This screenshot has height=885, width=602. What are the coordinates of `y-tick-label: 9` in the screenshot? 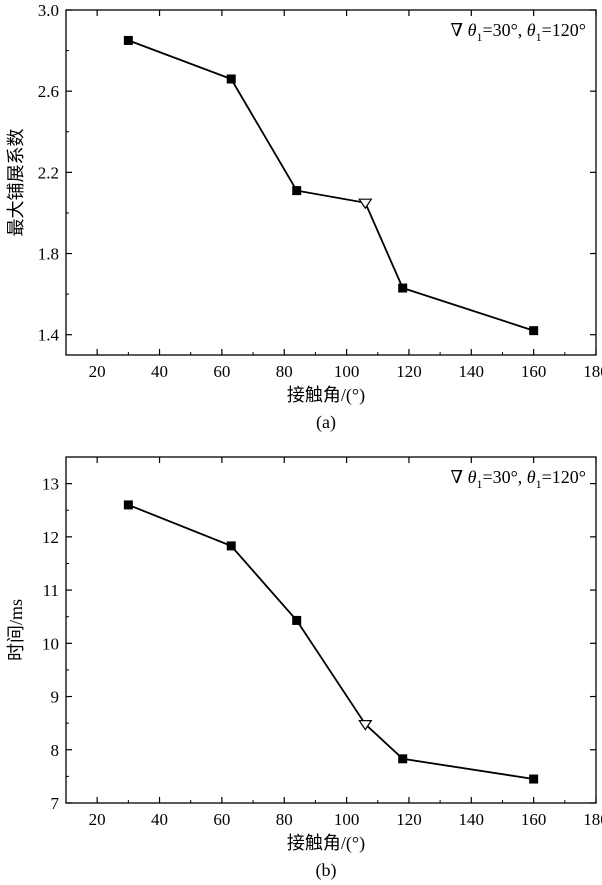 It's located at (55, 697).